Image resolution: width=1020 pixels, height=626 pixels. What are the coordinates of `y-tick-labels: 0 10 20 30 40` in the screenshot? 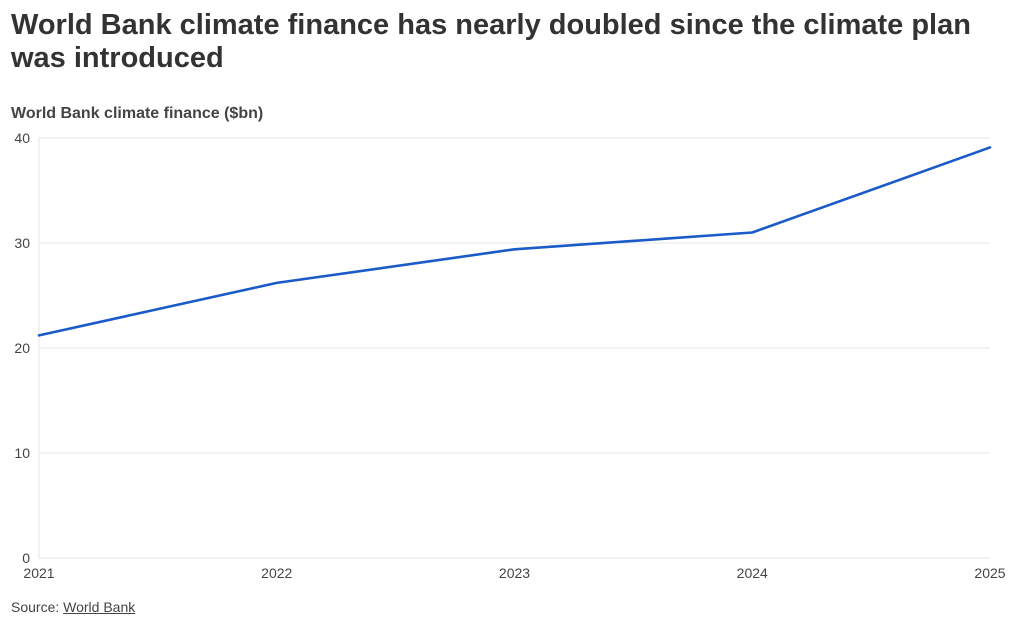 It's located at (22, 348).